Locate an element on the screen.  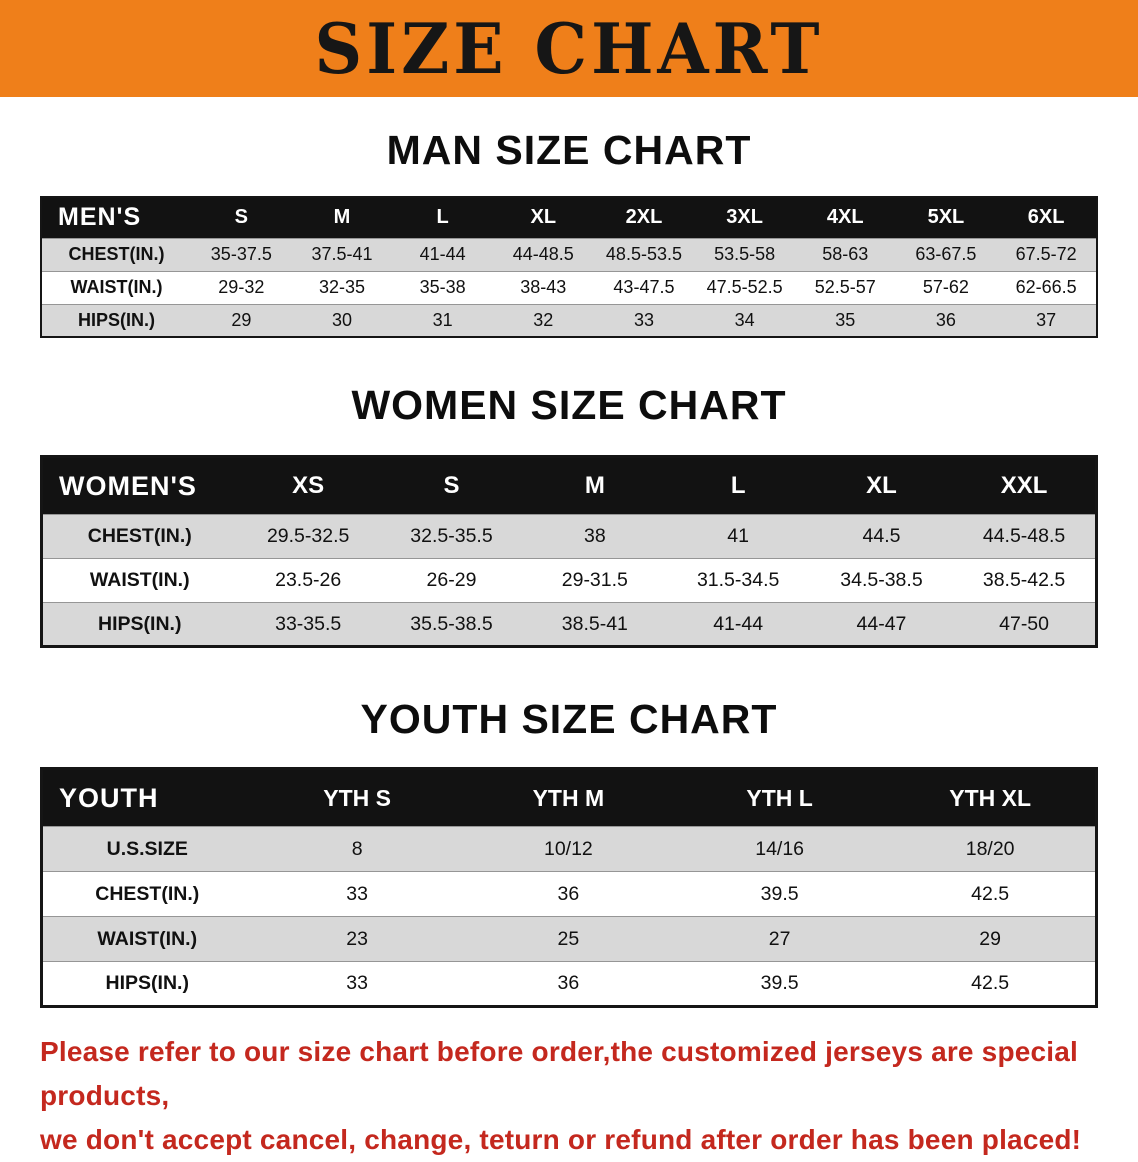
table-row: HIPS(IN.) 33 36 39.5 42.5 is located at coordinates (569, 984).